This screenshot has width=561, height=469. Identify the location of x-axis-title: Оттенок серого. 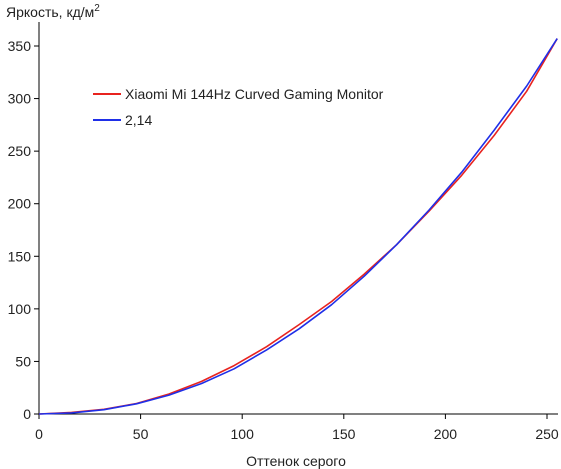
(296, 461).